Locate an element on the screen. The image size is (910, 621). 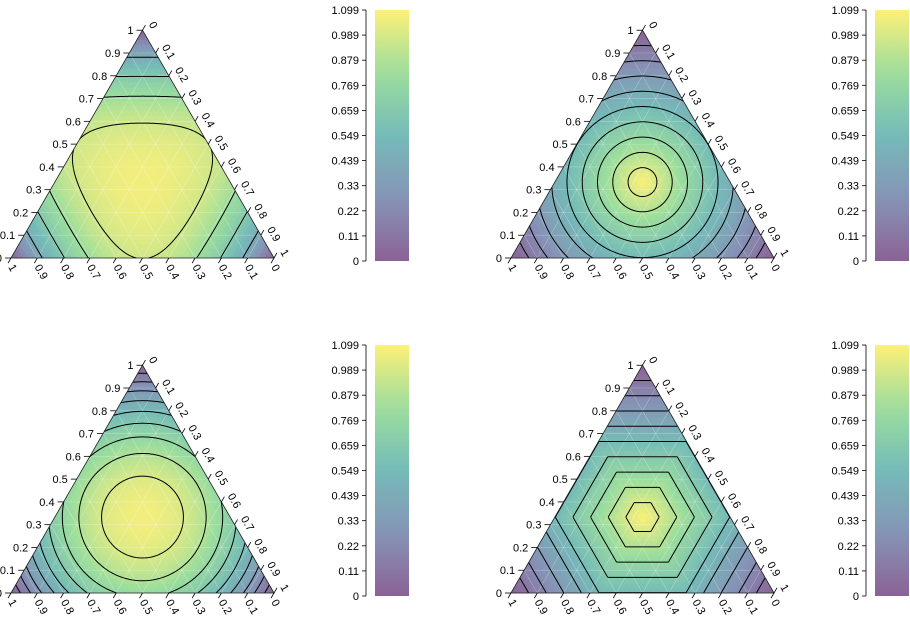
colorbar-tick-label: 0.769 is located at coordinates (345, 86).